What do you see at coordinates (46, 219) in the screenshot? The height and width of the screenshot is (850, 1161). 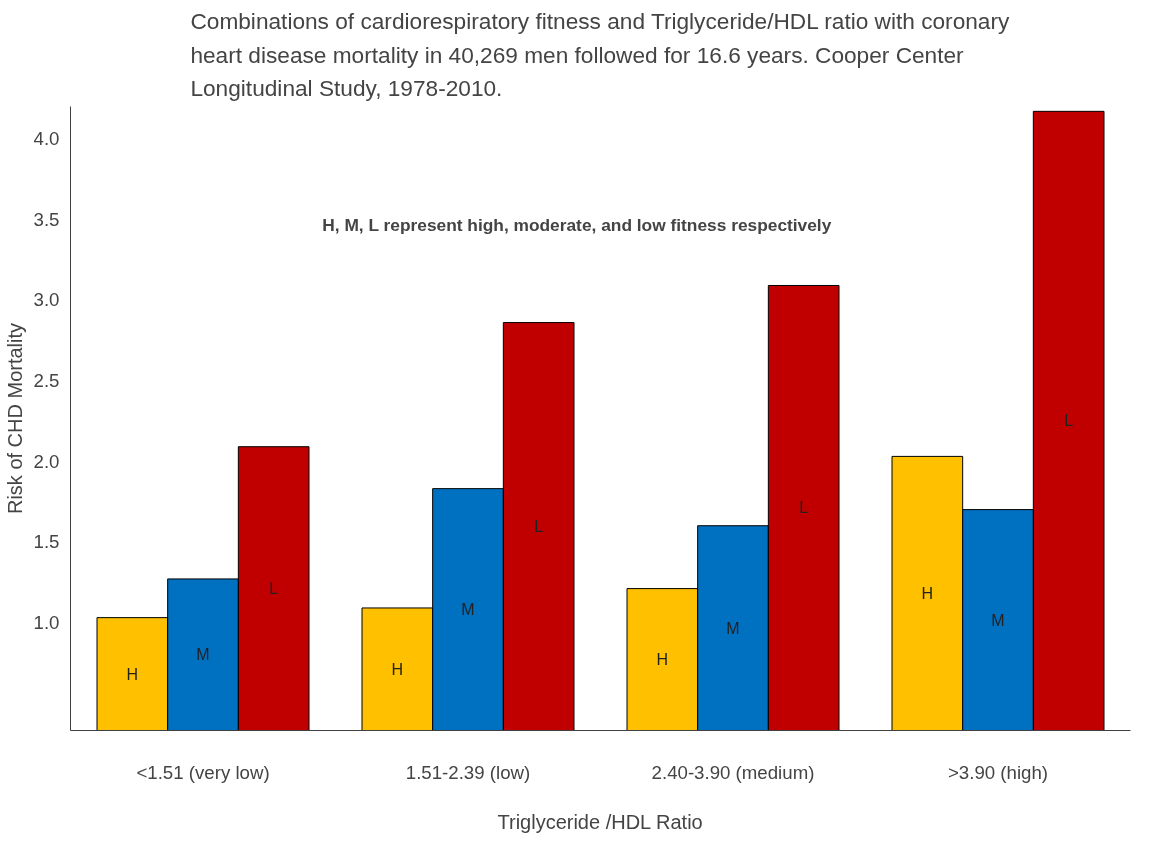 I see `y-tick-label: 3.5` at bounding box center [46, 219].